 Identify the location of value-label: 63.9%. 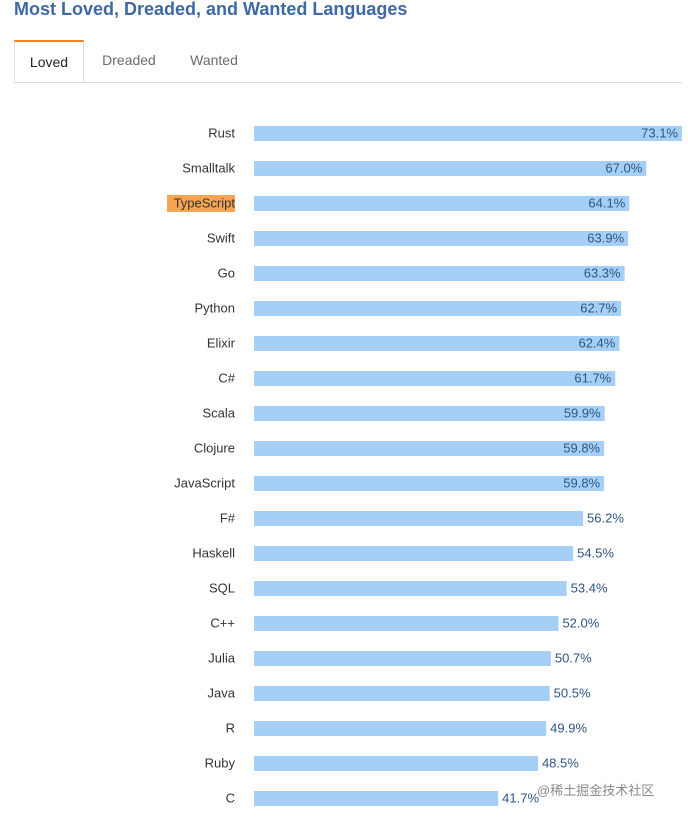
(605, 238).